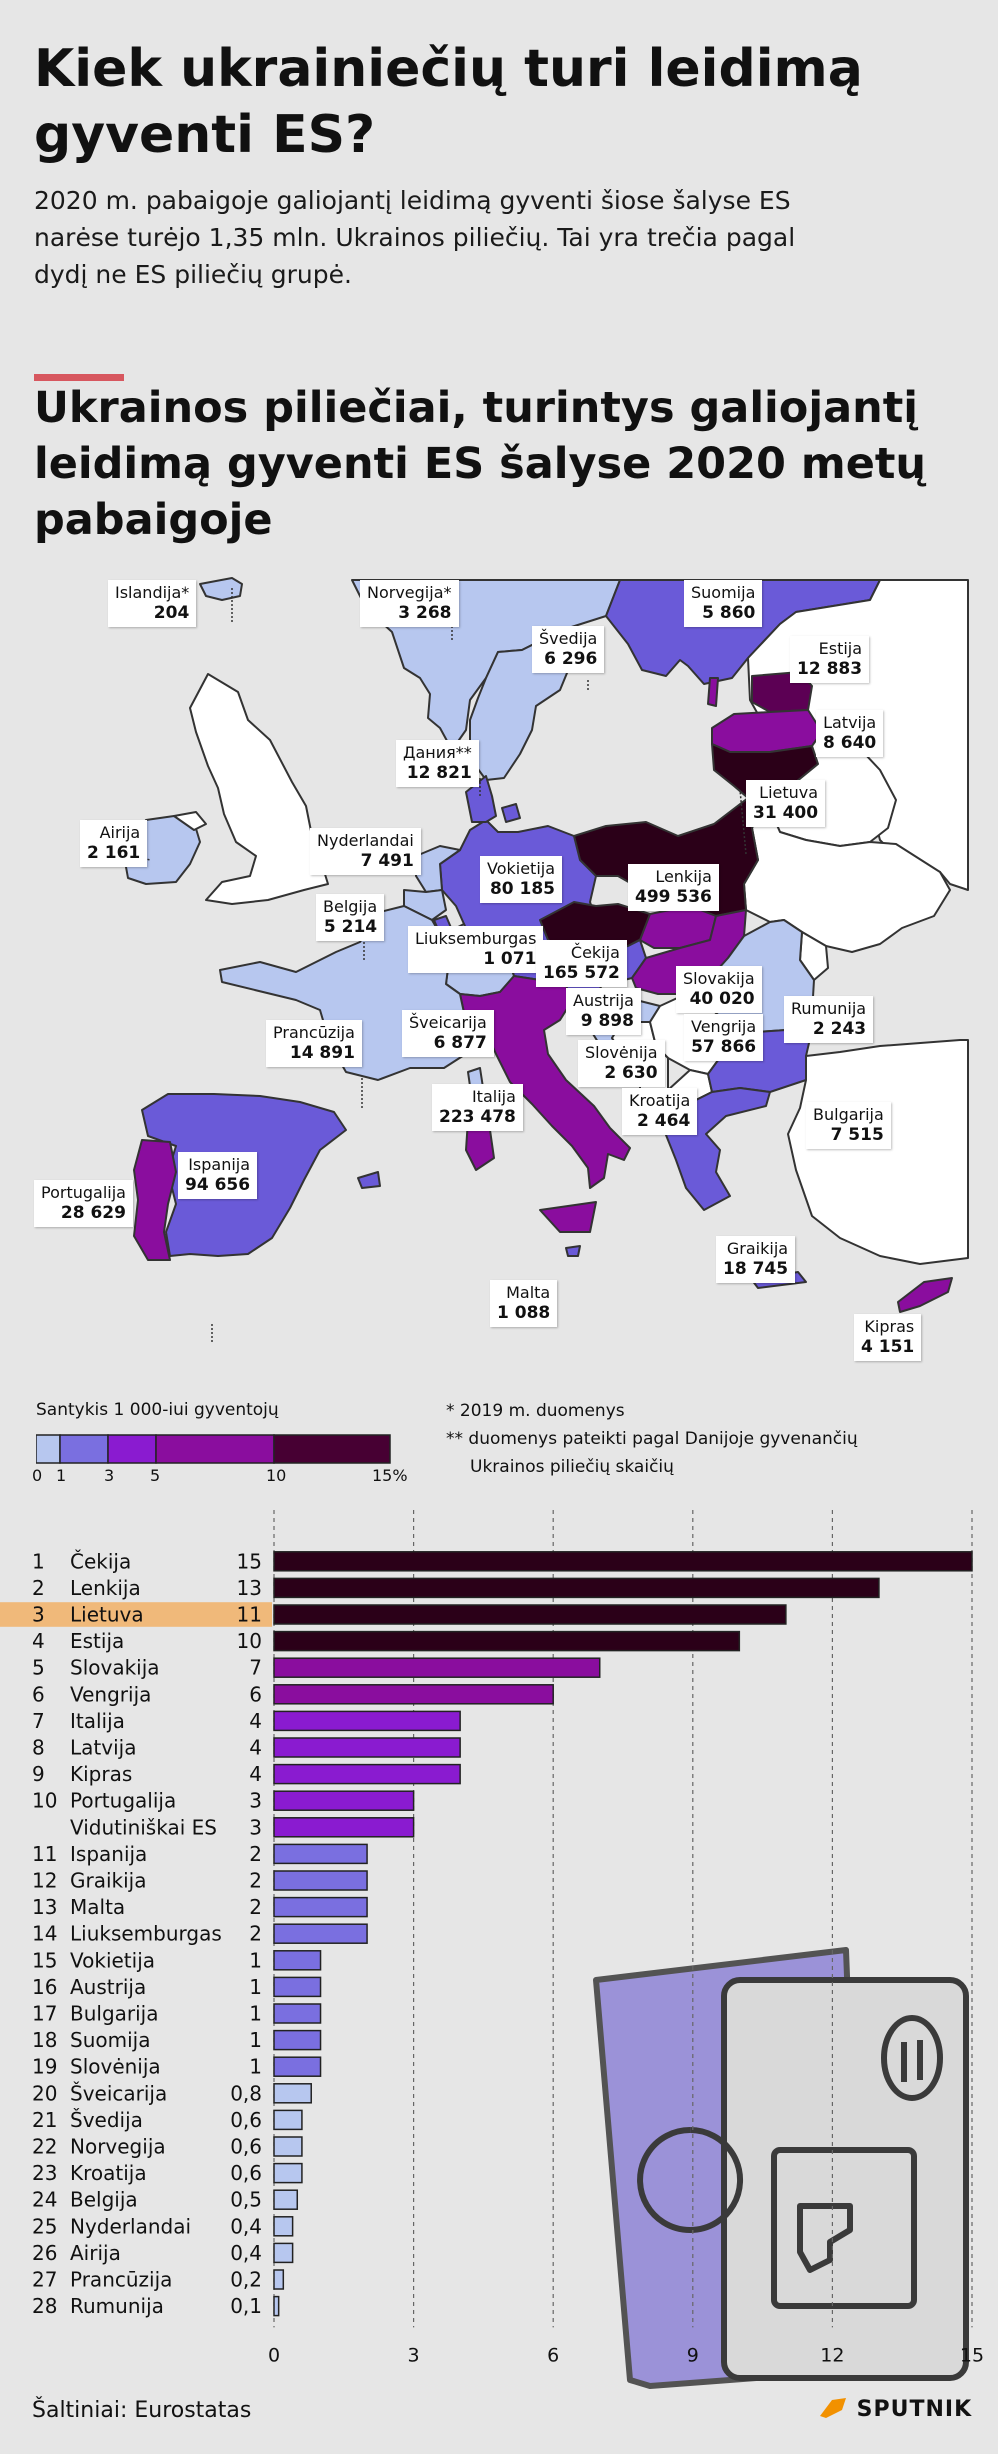 The image size is (998, 2454). I want to click on rank-label: 1, so click(38, 1561).